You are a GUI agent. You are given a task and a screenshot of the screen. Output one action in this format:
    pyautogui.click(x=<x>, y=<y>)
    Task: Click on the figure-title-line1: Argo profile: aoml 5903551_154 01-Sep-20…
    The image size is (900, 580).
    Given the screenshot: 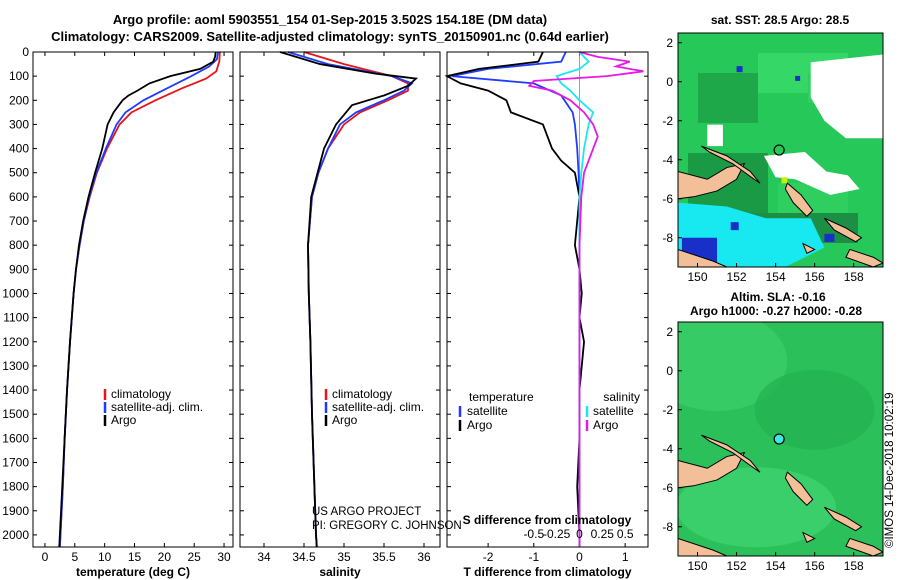 What is the action you would take?
    pyautogui.click(x=330, y=19)
    